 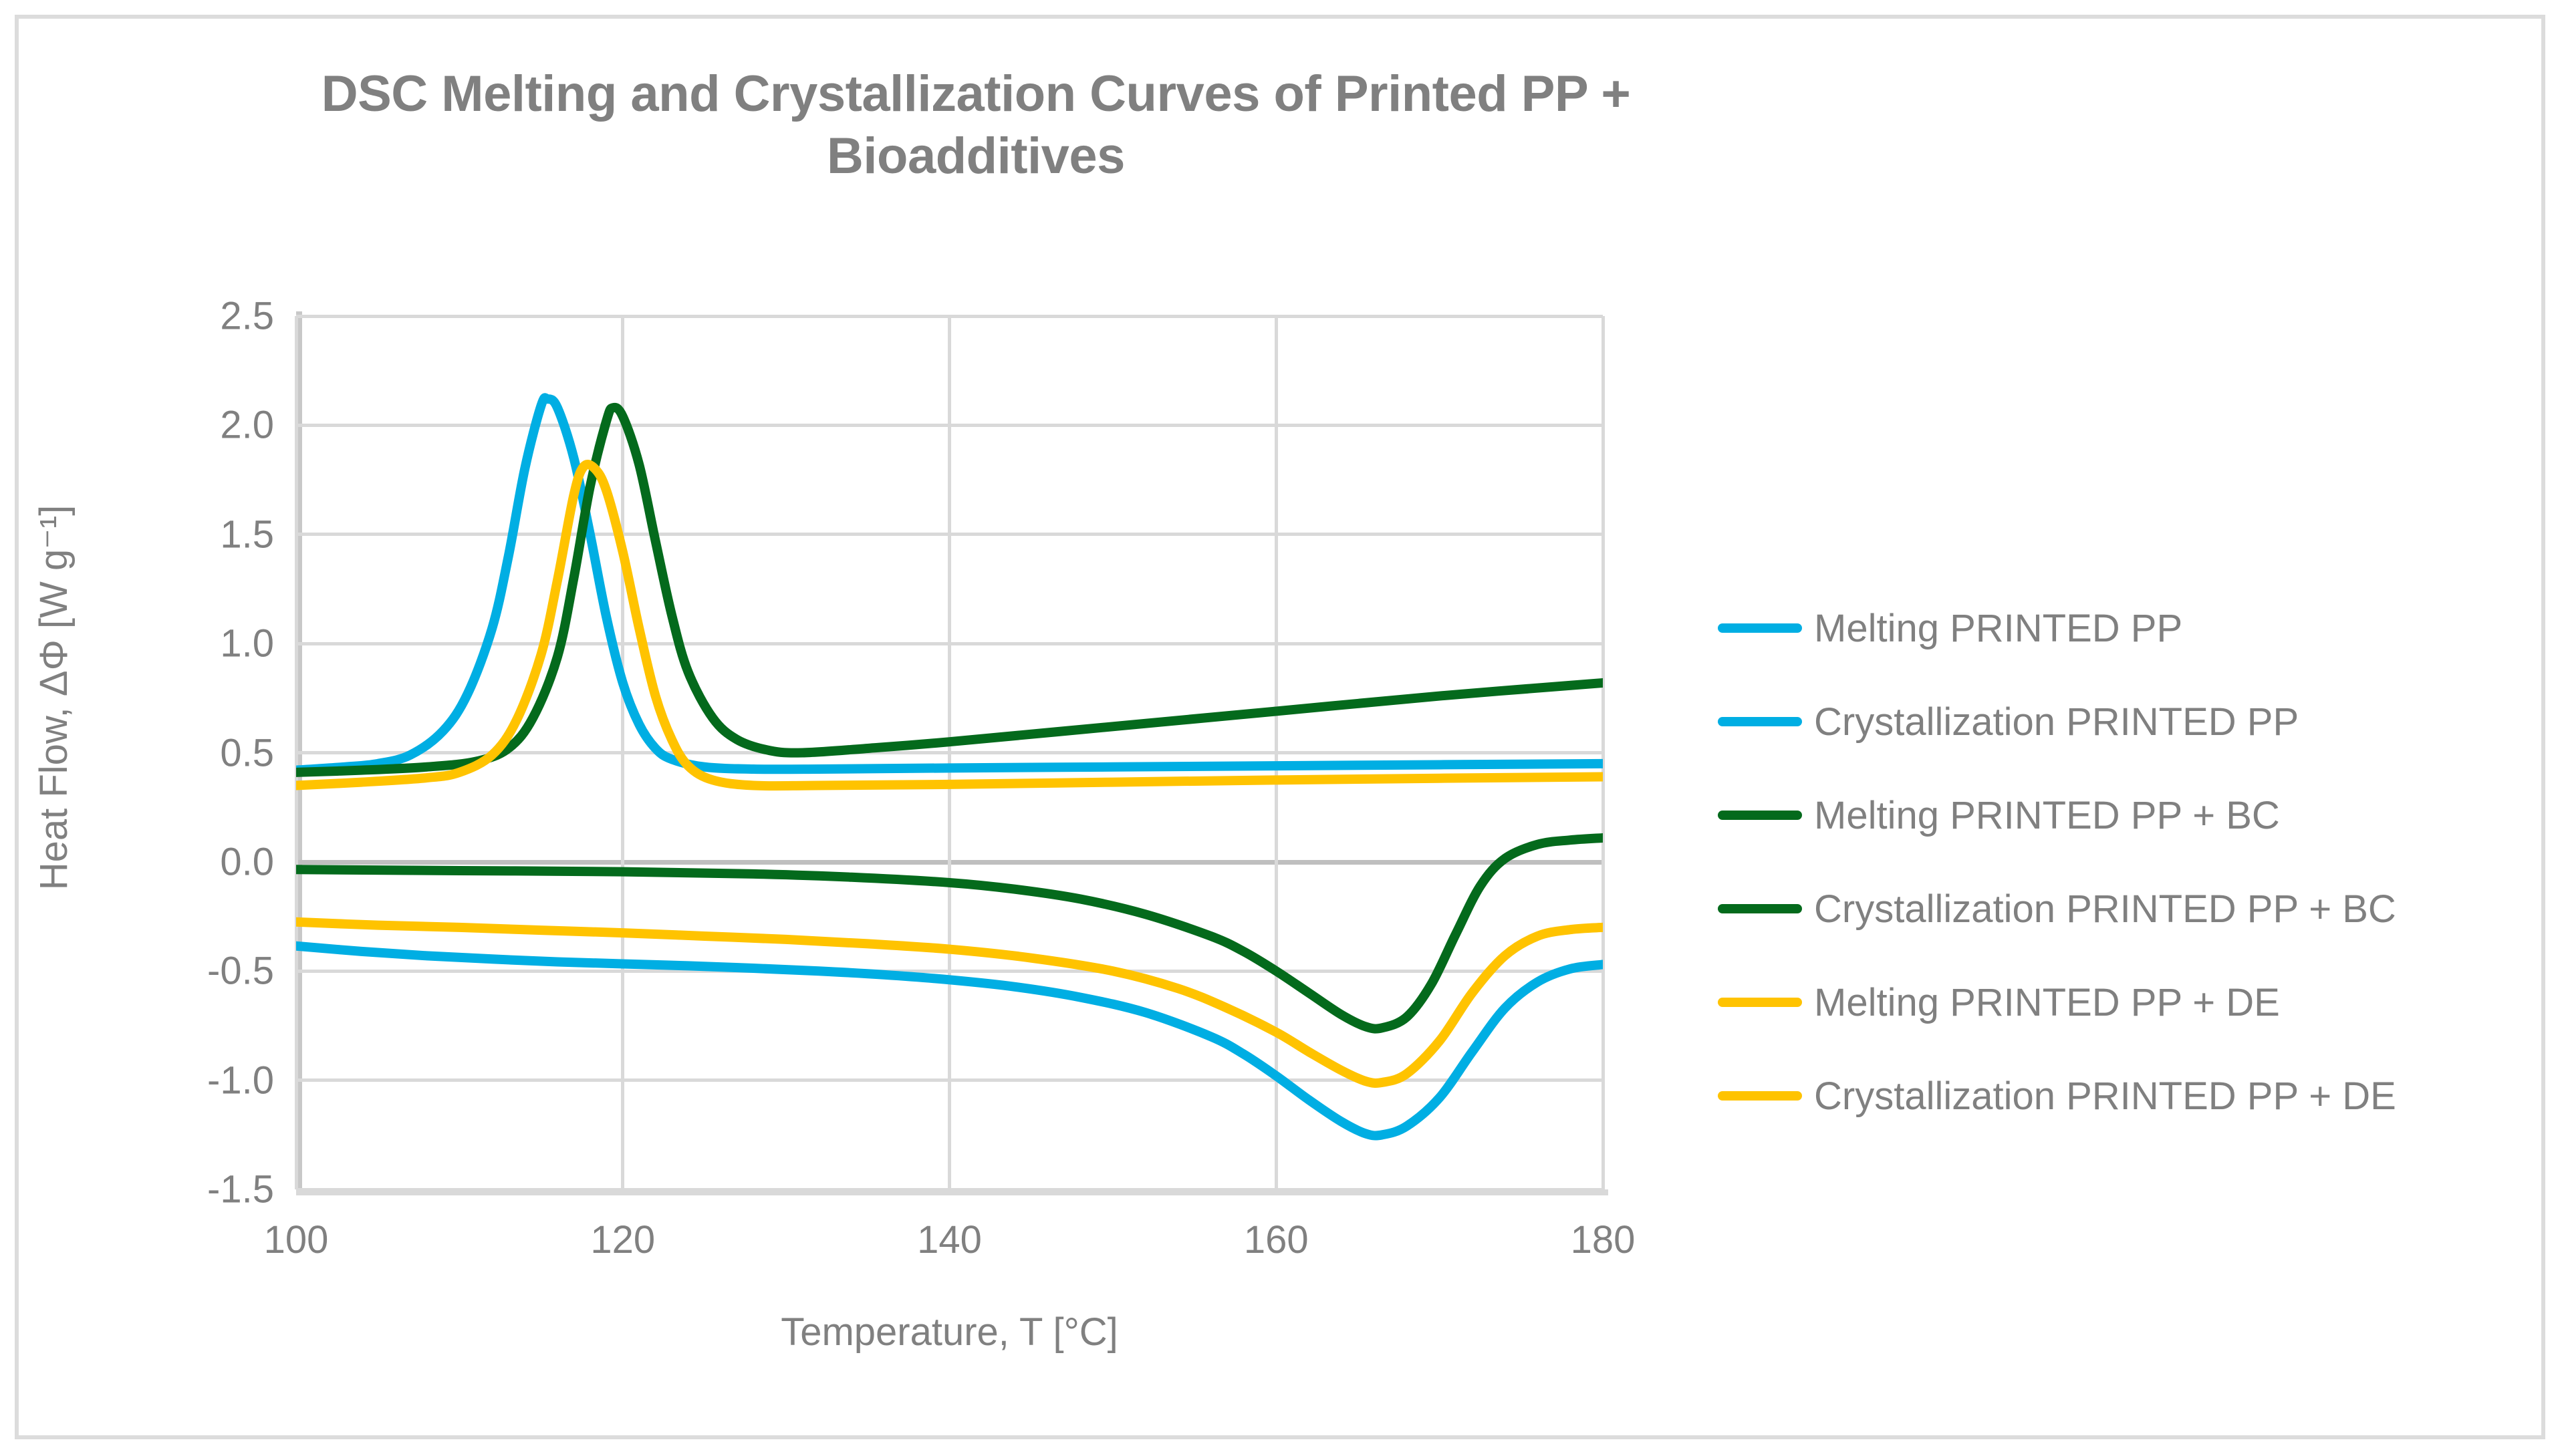 I want to click on curve-melting-printed-pp, so click(x=950, y=1041).